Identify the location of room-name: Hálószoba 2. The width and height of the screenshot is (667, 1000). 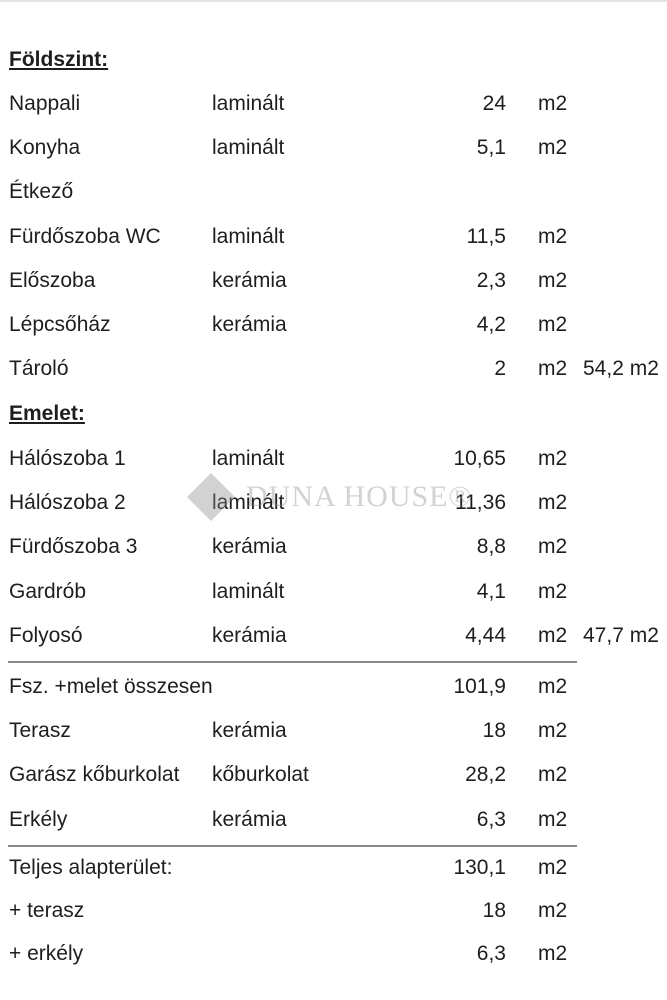
(67, 503).